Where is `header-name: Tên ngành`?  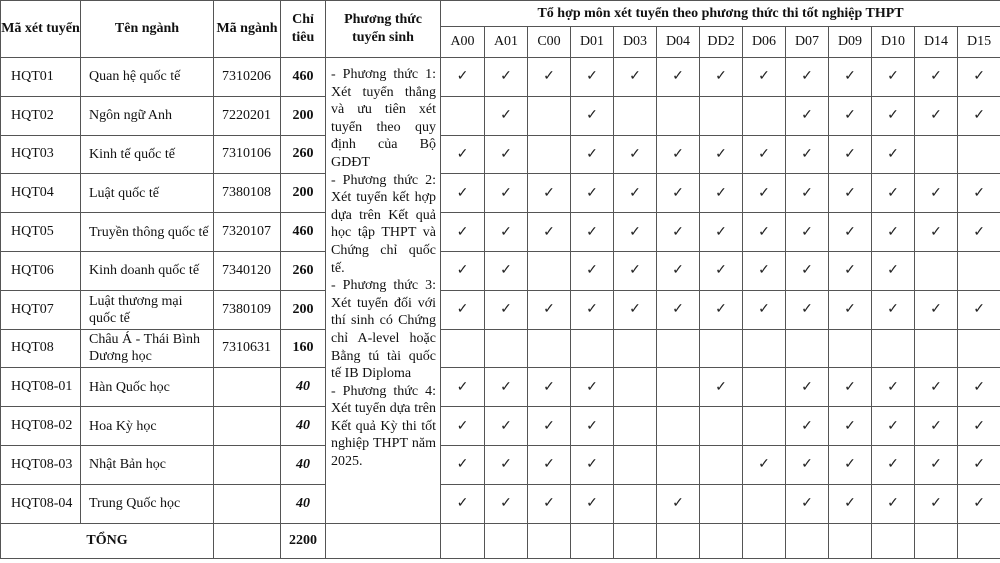 header-name: Tên ngành is located at coordinates (147, 29).